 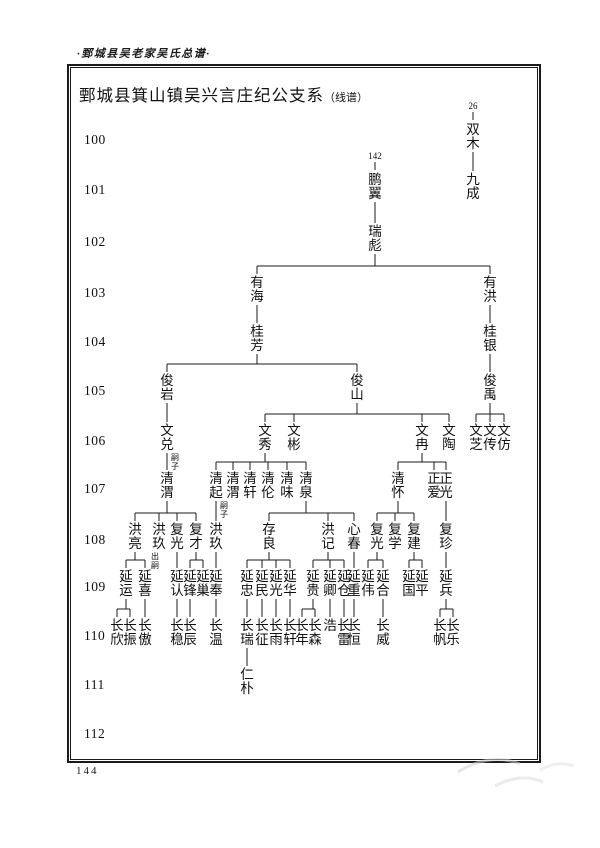 What do you see at coordinates (328, 536) in the screenshot?
I see `person-node: 洪记` at bounding box center [328, 536].